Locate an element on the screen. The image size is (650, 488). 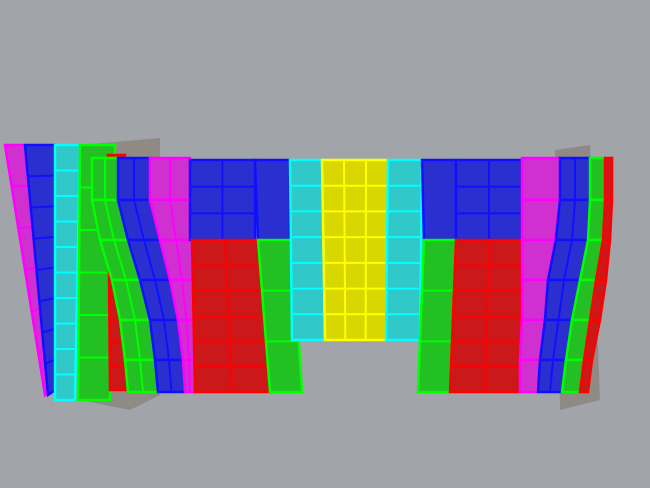
panel-yellow-center-grid is located at coordinates (345, 250).